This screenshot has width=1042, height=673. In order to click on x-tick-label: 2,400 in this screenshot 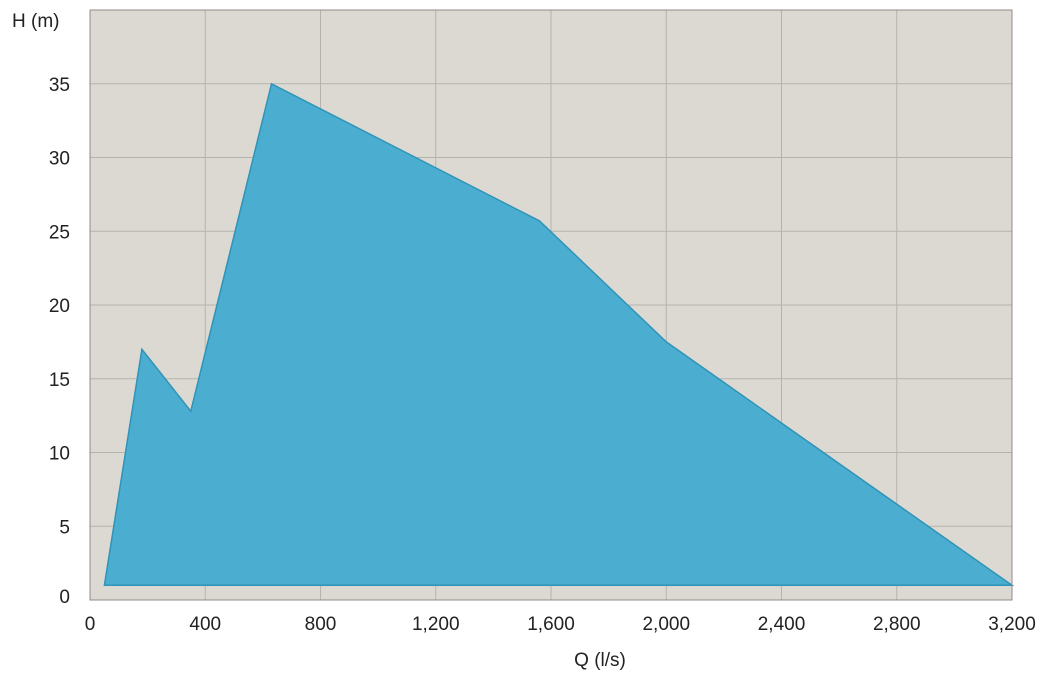, I will do `click(782, 624)`.